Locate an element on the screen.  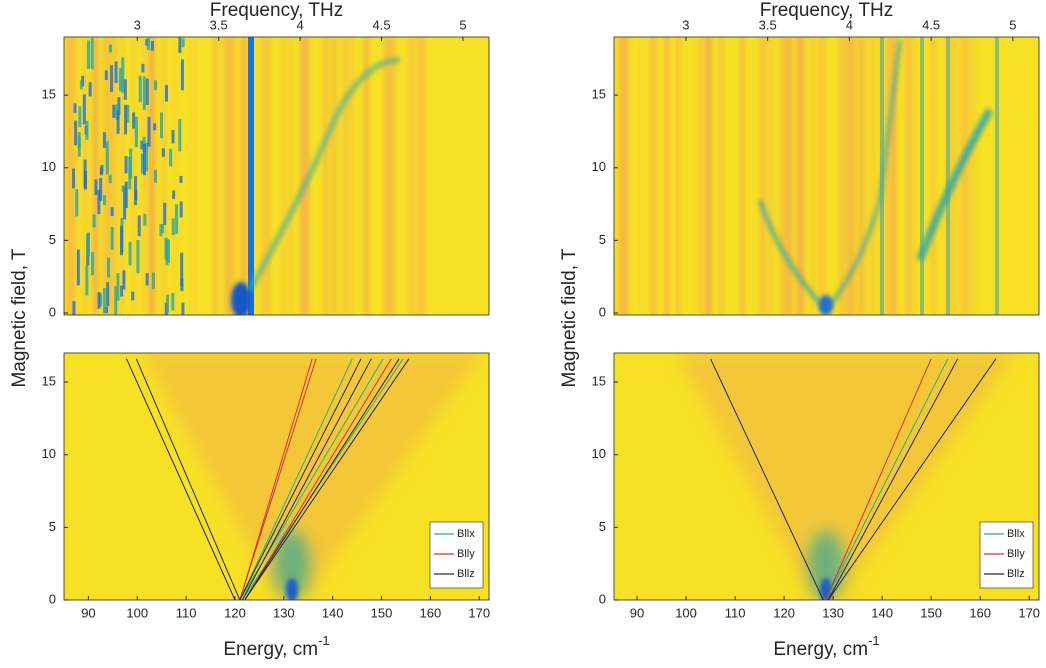
x2-tick-label: 4 is located at coordinates (849, 24).